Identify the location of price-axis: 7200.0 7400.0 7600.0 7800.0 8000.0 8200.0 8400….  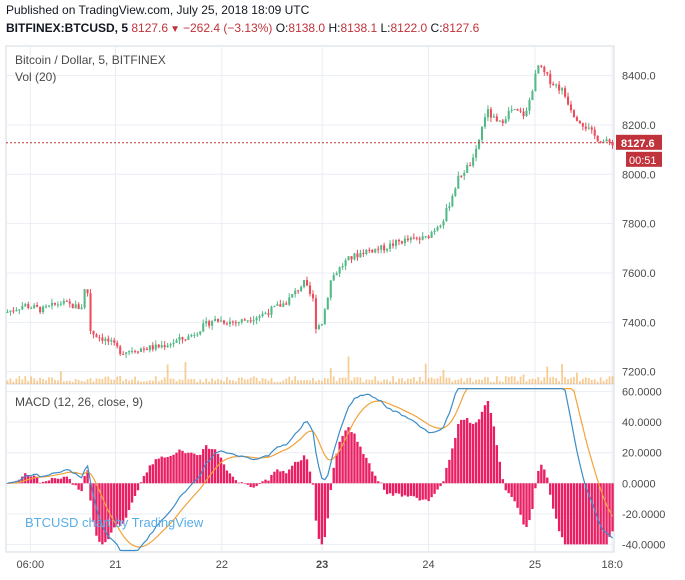
(639, 225).